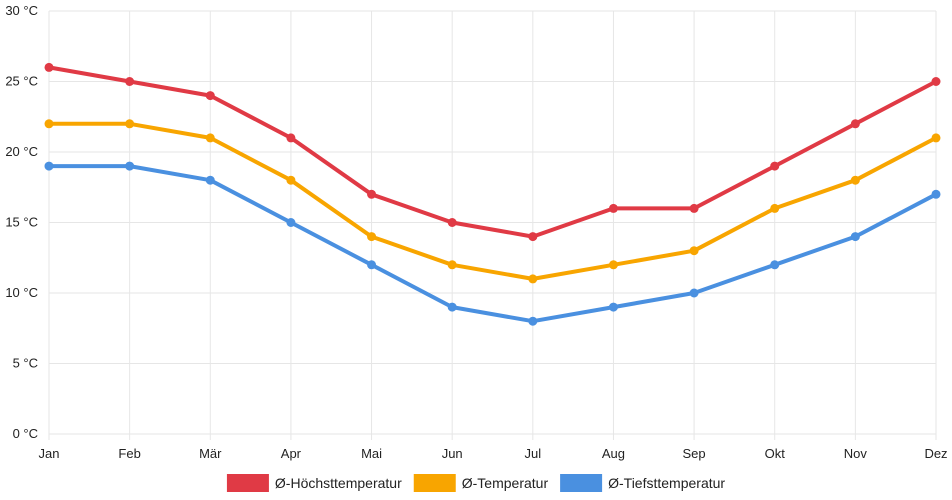  I want to click on x-tick-label: Jun, so click(452, 453).